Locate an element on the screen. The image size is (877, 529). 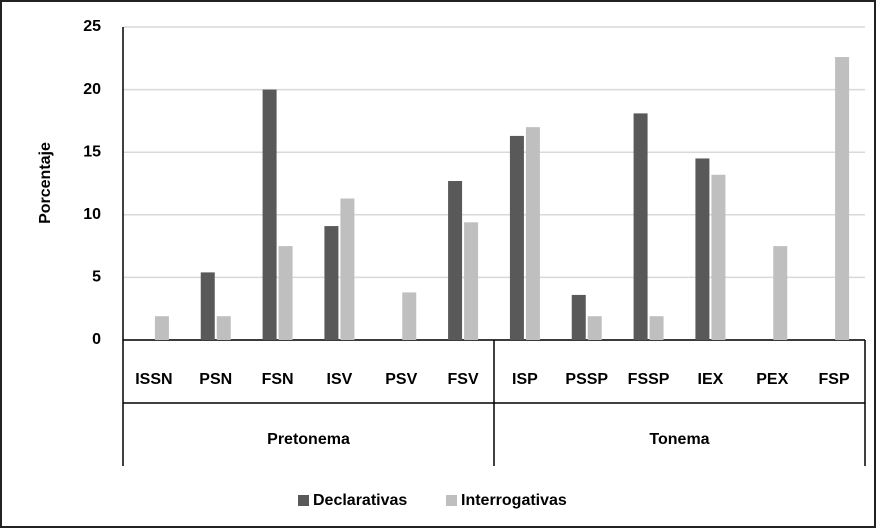
y-tick-label: 25 is located at coordinates (92, 26).